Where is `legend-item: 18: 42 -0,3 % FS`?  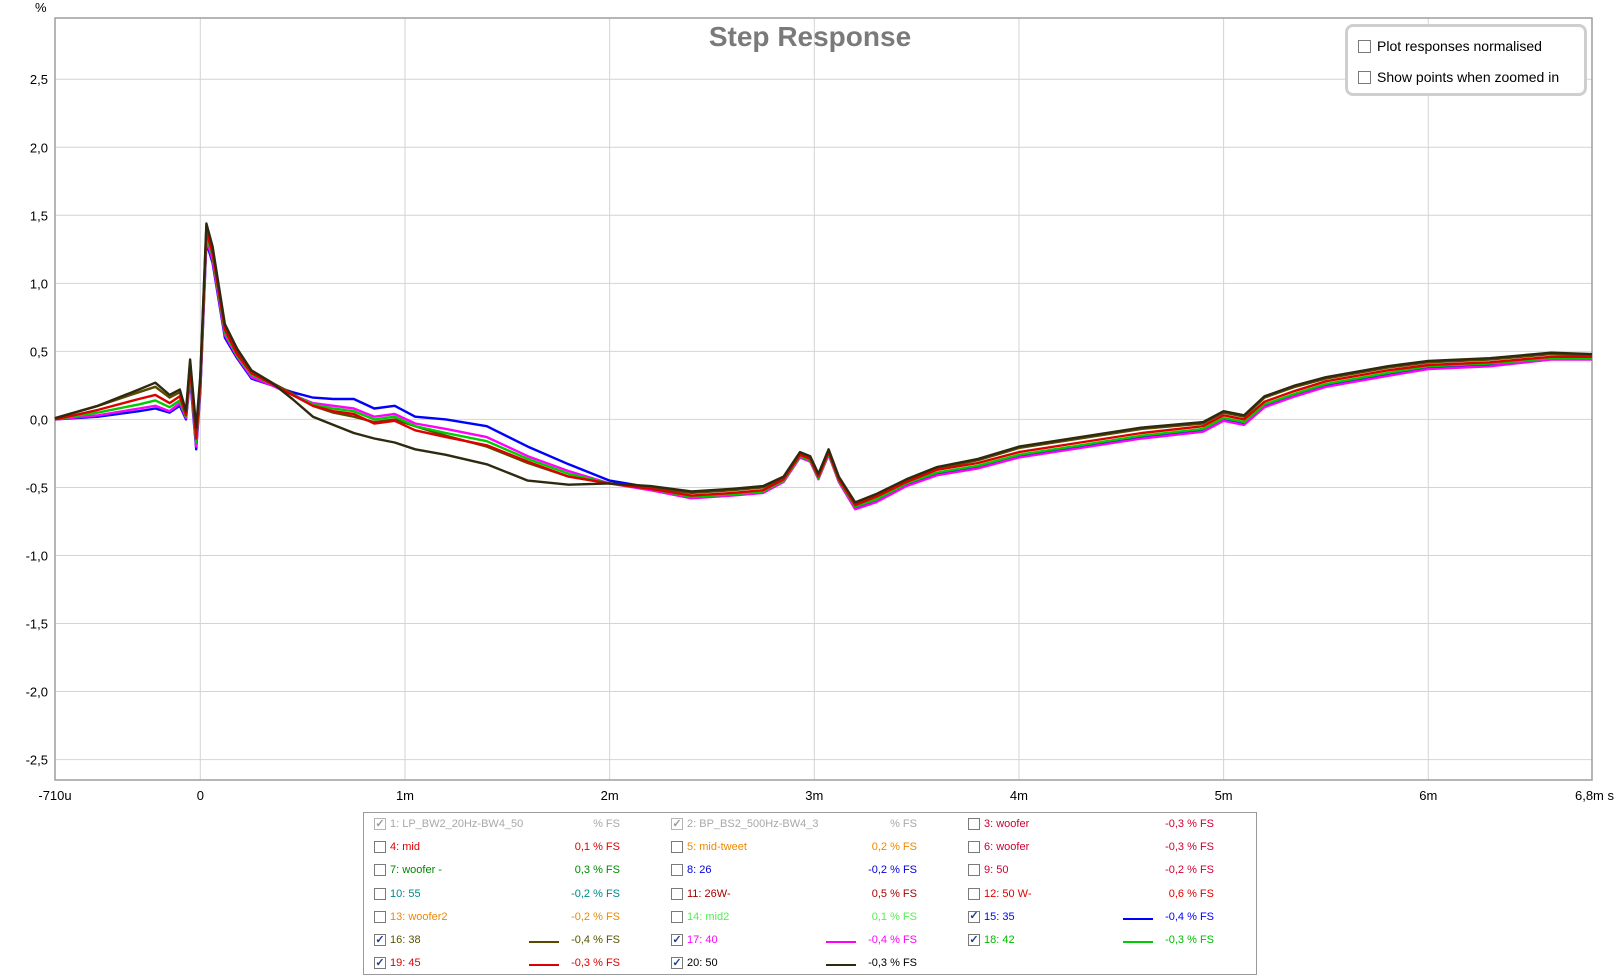
legend-item: 18: 42 -0,3 % FS is located at coordinates (1105, 941).